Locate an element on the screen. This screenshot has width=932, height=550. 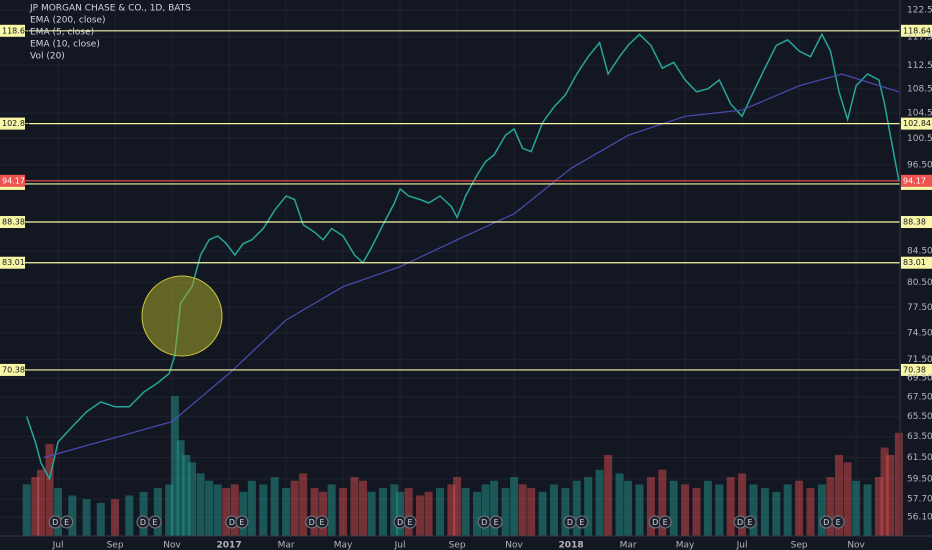
y-tick-label: 112.50 is located at coordinates (919, 66).